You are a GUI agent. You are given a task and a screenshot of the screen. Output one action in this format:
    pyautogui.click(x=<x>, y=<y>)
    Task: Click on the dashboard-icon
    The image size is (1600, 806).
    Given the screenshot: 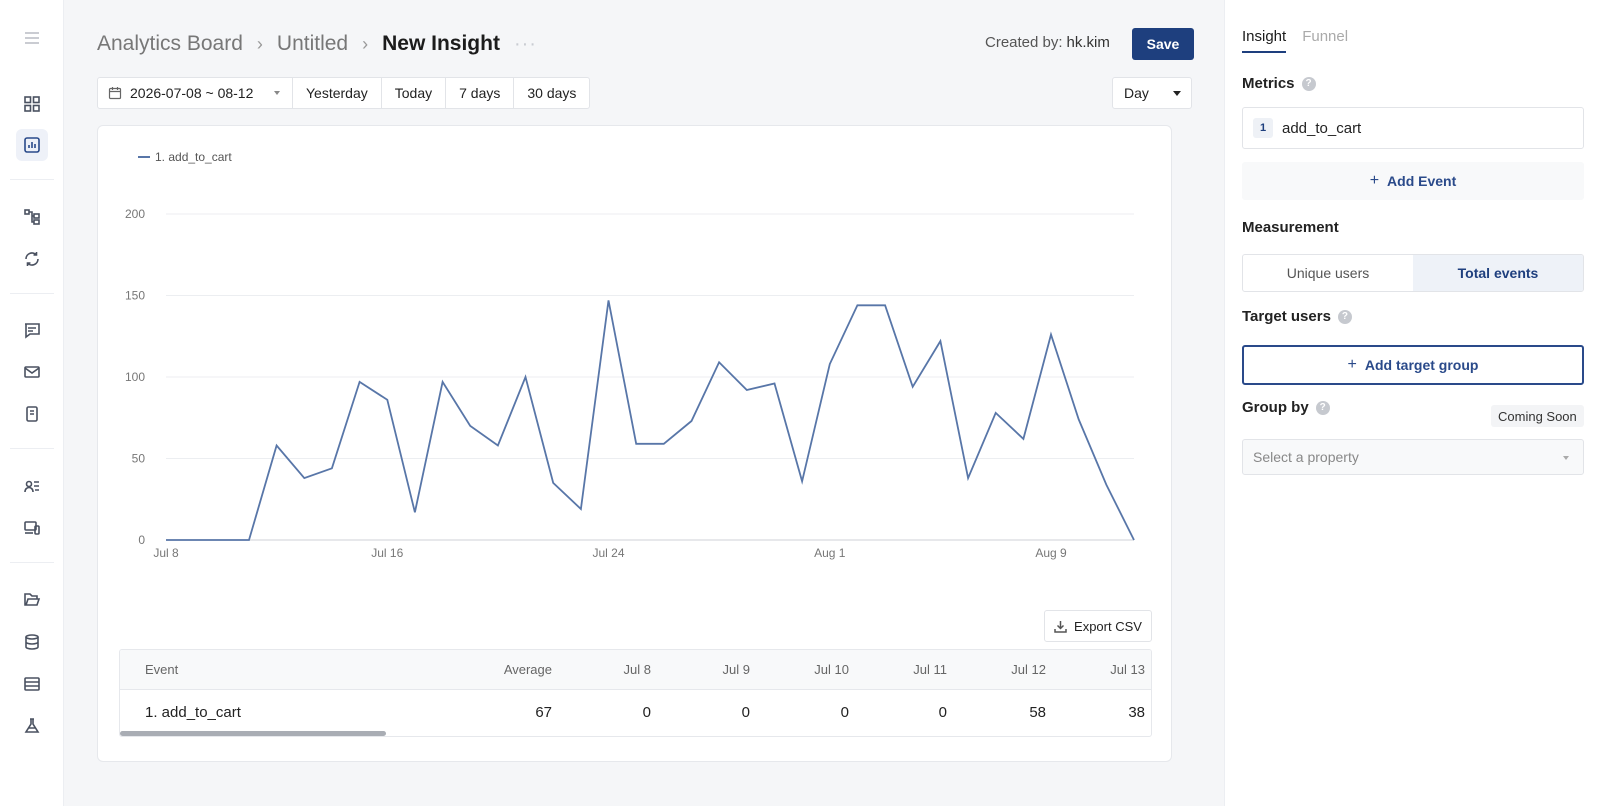 What is the action you would take?
    pyautogui.click(x=32, y=104)
    